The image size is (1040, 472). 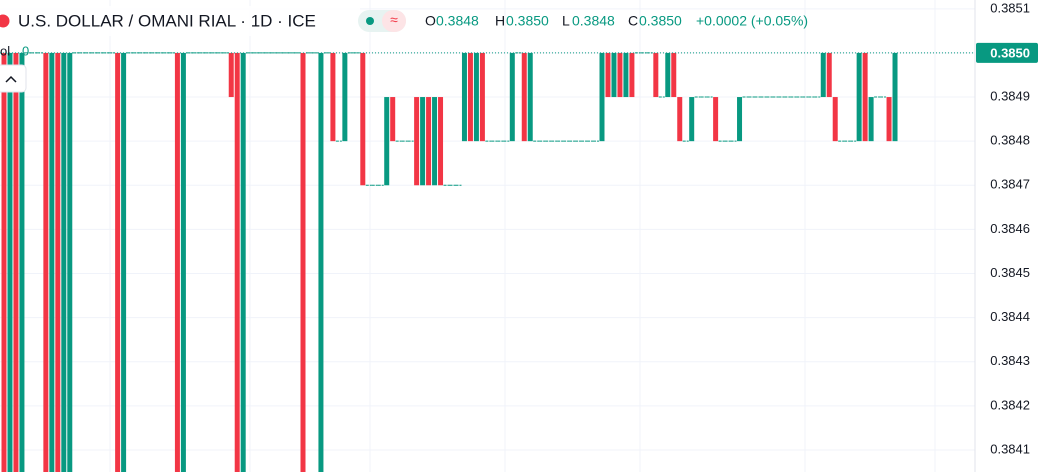 I want to click on y-tick-label: 0.3844, so click(x=1010, y=316).